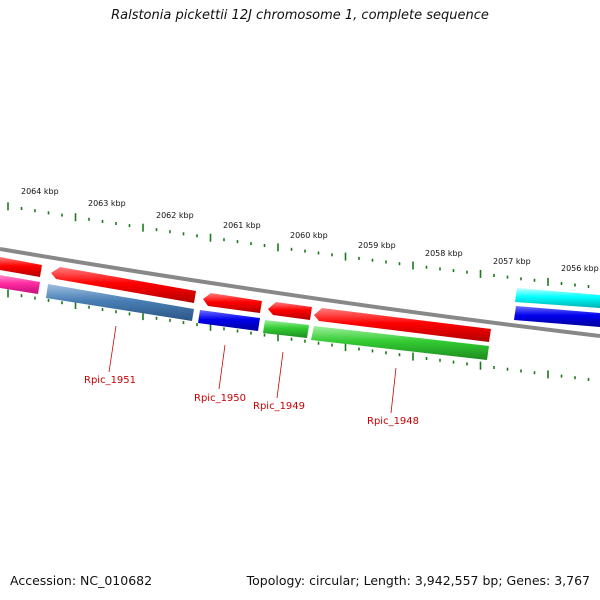 The height and width of the screenshot is (600, 600). I want to click on accession-text: Accession: NC_010682, so click(81, 580).